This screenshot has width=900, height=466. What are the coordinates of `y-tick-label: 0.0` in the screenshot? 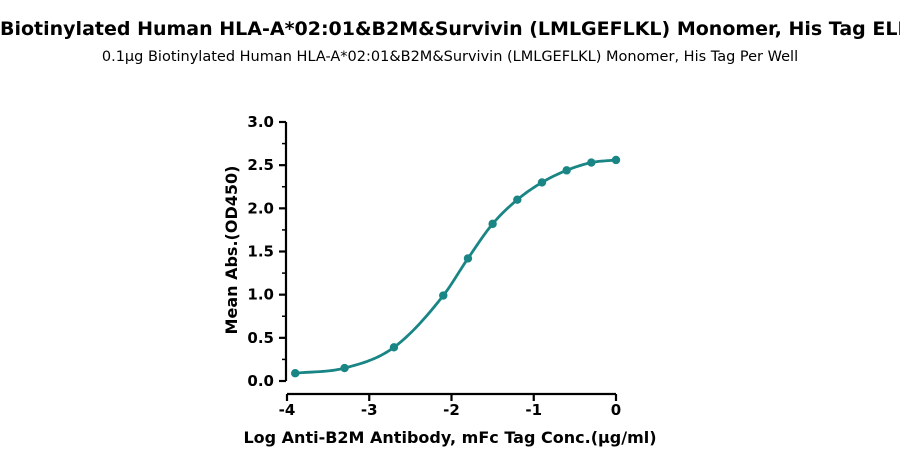 It's located at (260, 381).